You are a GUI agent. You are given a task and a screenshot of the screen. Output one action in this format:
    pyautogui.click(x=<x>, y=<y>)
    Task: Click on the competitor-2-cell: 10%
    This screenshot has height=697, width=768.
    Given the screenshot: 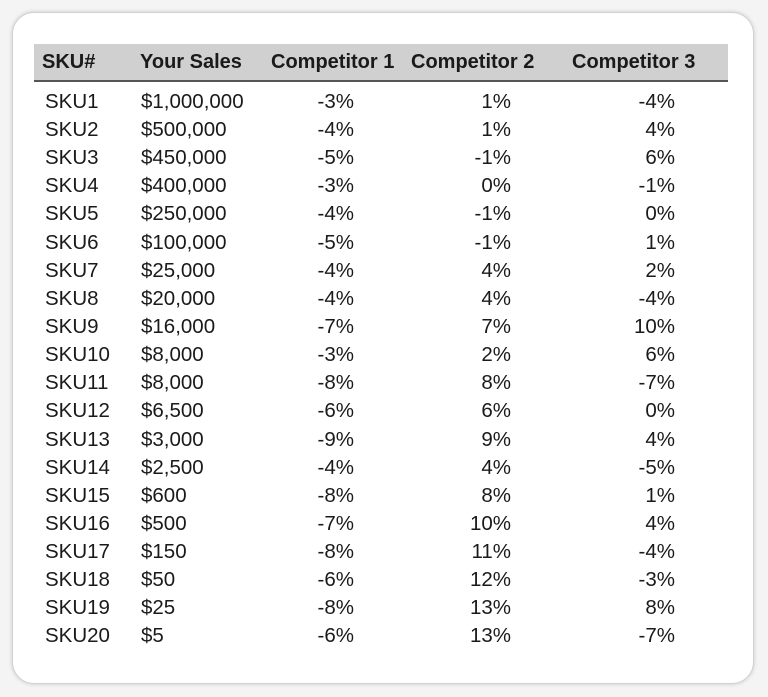 What is the action you would take?
    pyautogui.click(x=490, y=523)
    